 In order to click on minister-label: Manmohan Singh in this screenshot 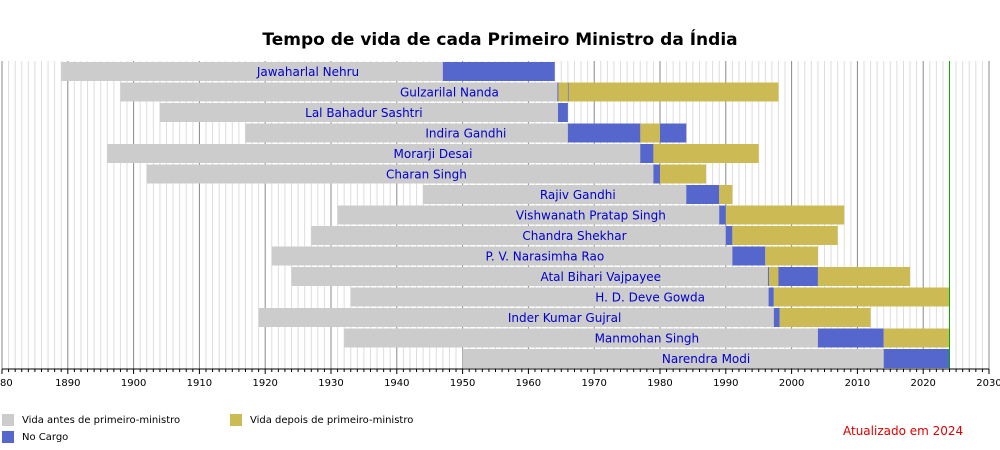, I will do `click(647, 339)`.